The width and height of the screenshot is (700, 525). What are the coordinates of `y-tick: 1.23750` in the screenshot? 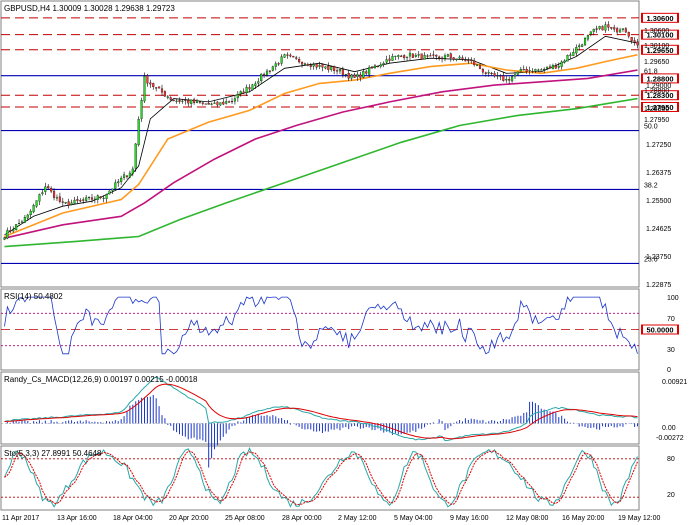 It's located at (658, 257).